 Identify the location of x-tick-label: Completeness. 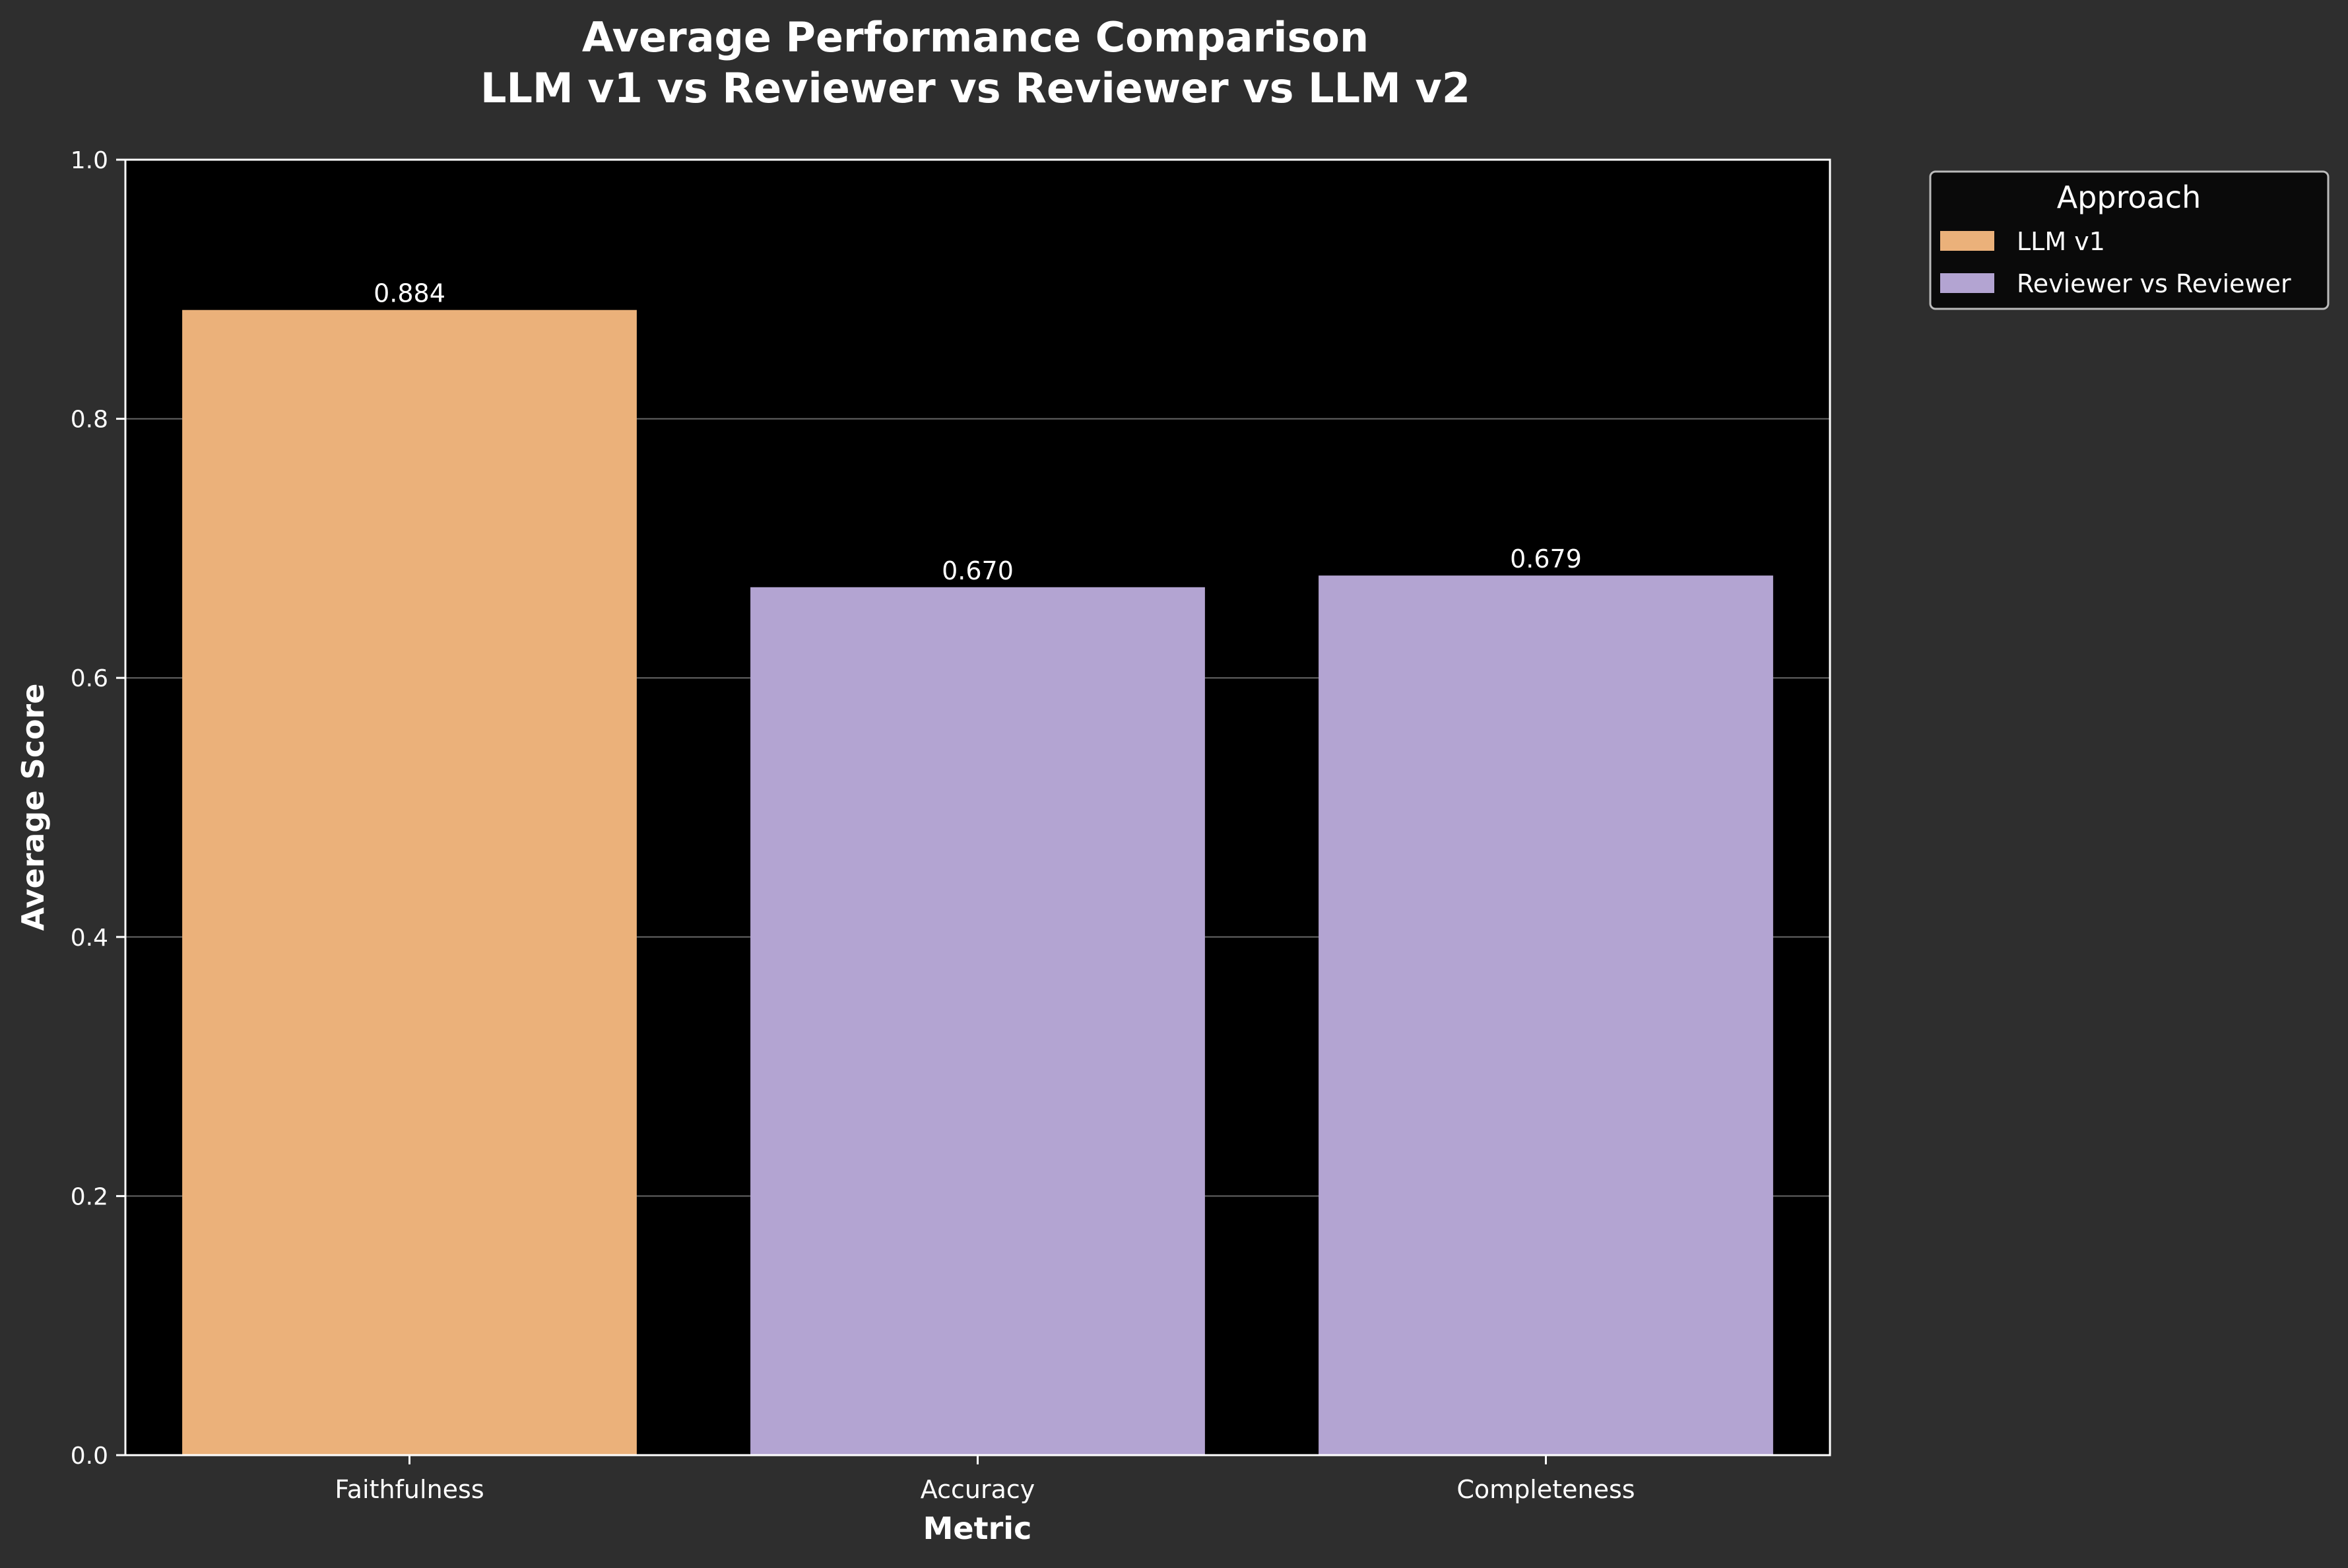
(1545, 1489).